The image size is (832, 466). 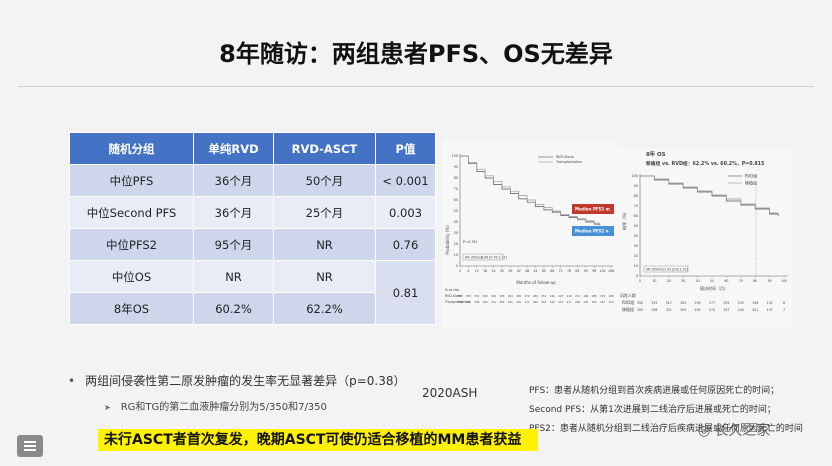 What do you see at coordinates (468, 296) in the screenshot?
I see `risk-count: 339` at bounding box center [468, 296].